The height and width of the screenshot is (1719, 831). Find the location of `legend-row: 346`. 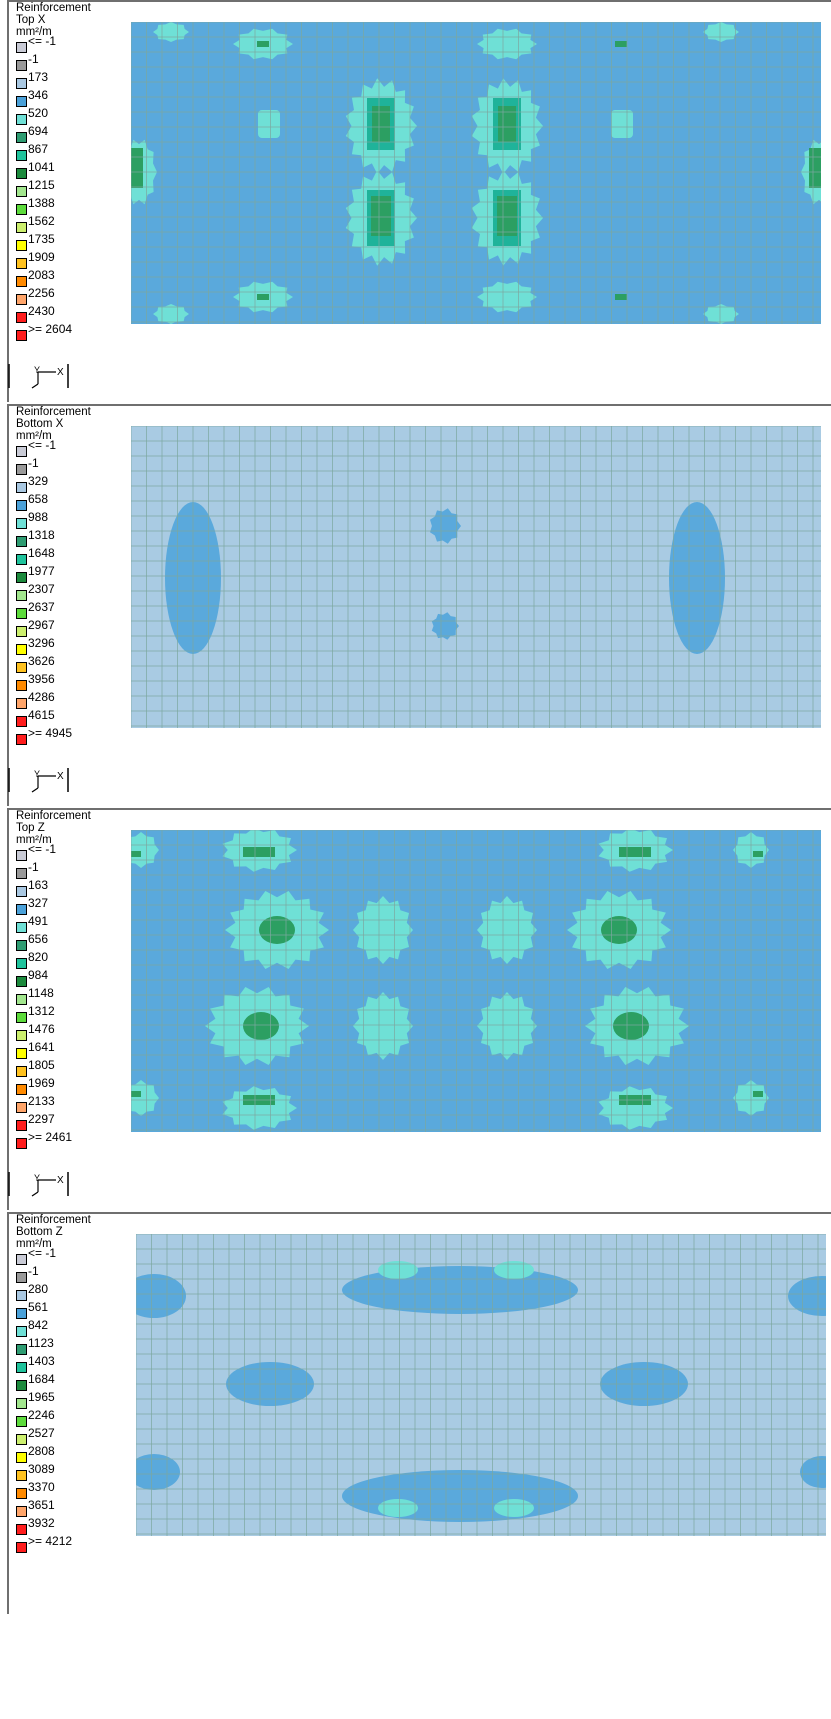

legend-row: 346 is located at coordinates (68, 99).